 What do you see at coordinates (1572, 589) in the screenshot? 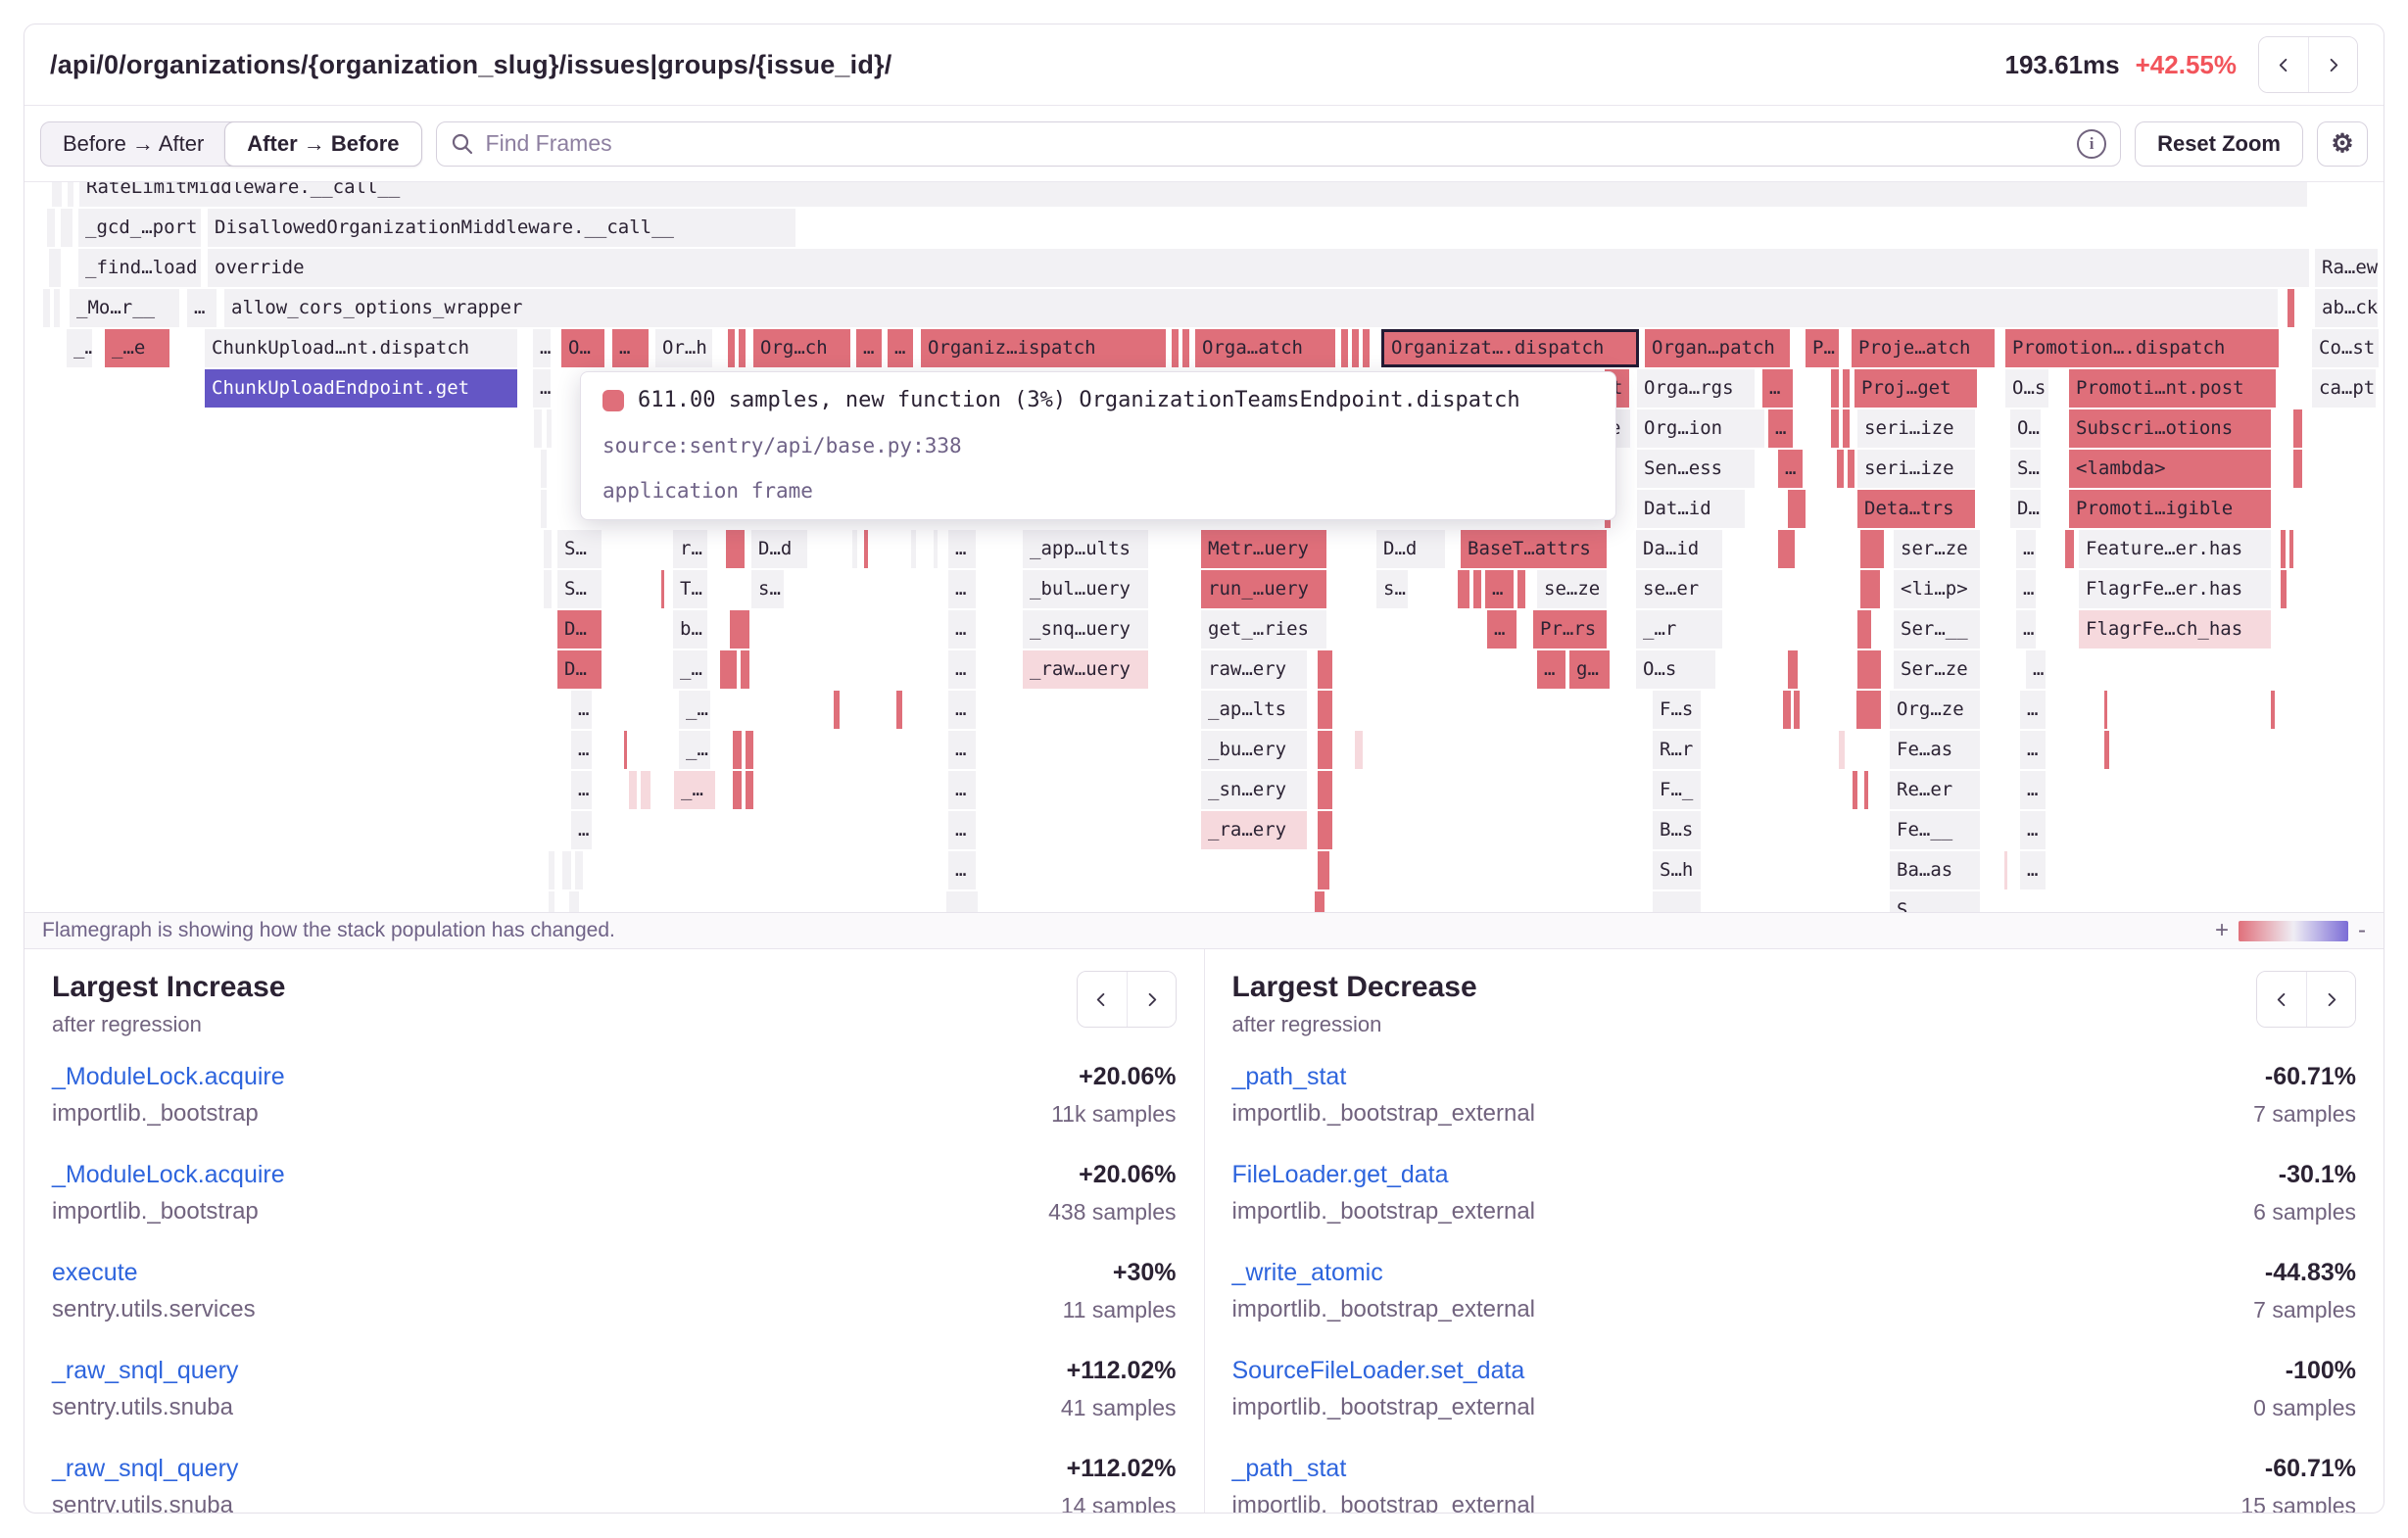
I see `flame-frame: se…ze` at bounding box center [1572, 589].